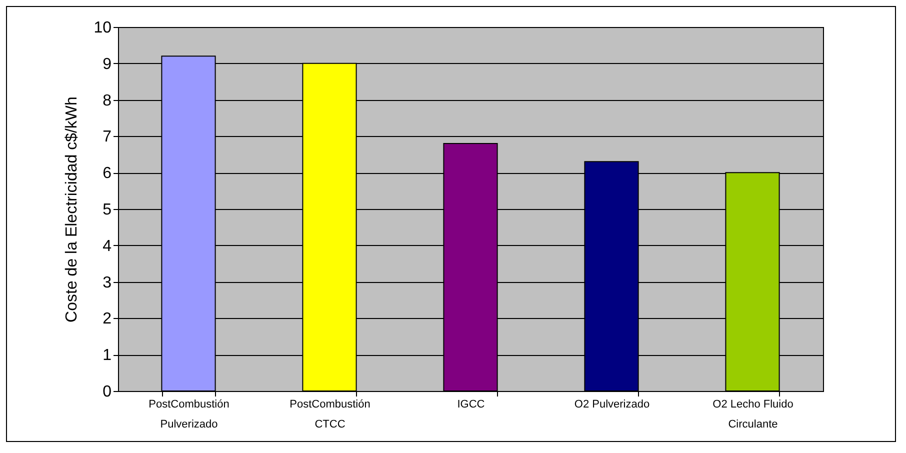 This screenshot has height=453, width=906. What do you see at coordinates (330, 414) in the screenshot?
I see `x-tick-label: PostCombustión CTCC` at bounding box center [330, 414].